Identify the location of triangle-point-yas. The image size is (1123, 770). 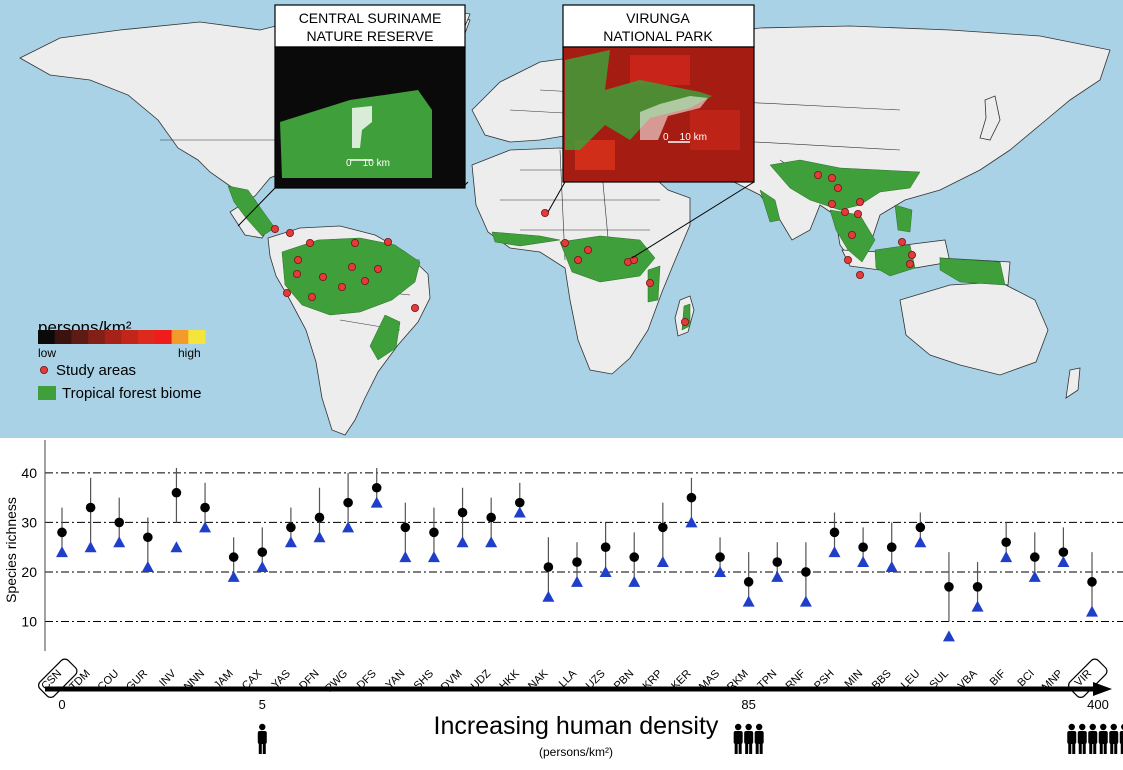
(290, 542).